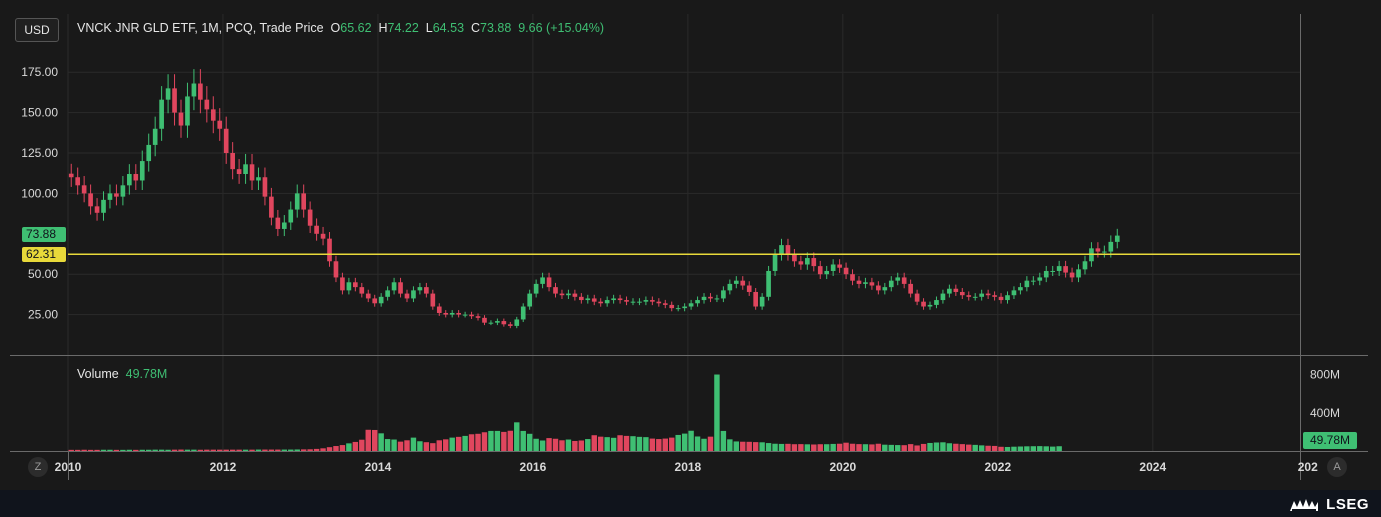  I want to click on price-axis: 175.00 150.00 125.00 100.00 50.00 25.00, so click(39, 193).